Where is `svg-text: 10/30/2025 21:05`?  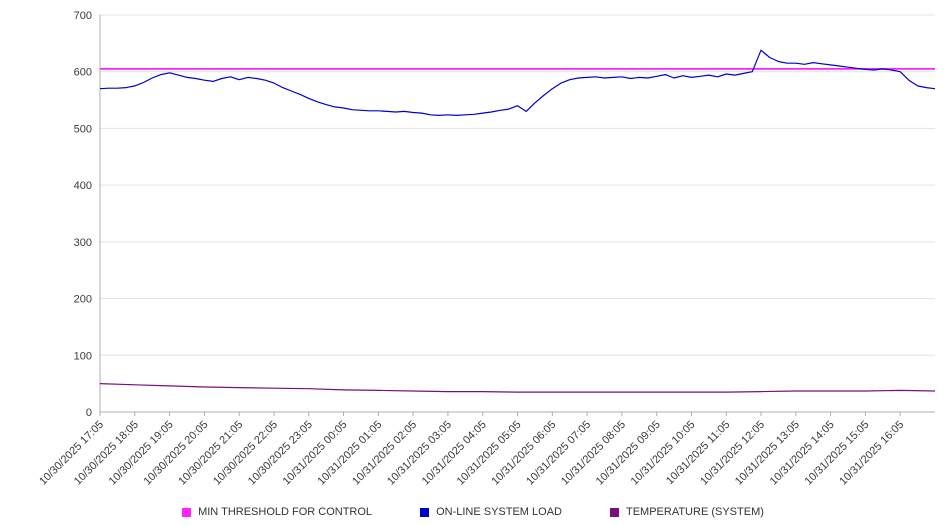
svg-text: 10/30/2025 21:05 is located at coordinates (210, 453).